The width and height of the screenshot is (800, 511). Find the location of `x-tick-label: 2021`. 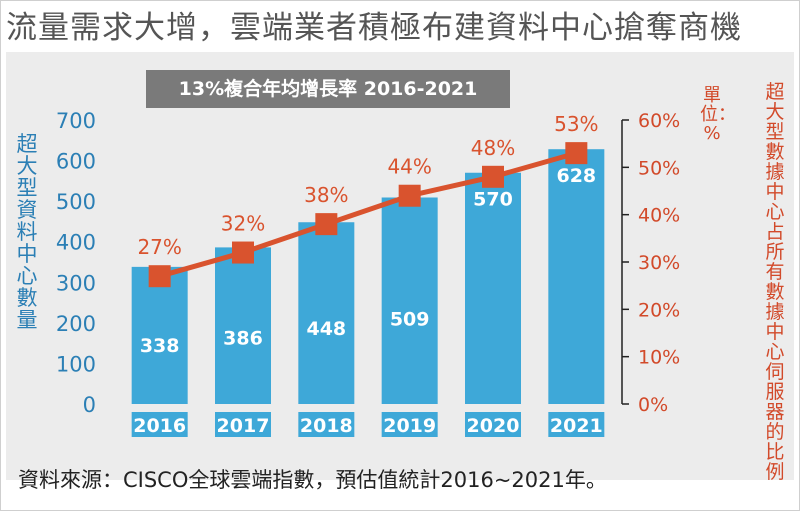

x-tick-label: 2021 is located at coordinates (576, 426).